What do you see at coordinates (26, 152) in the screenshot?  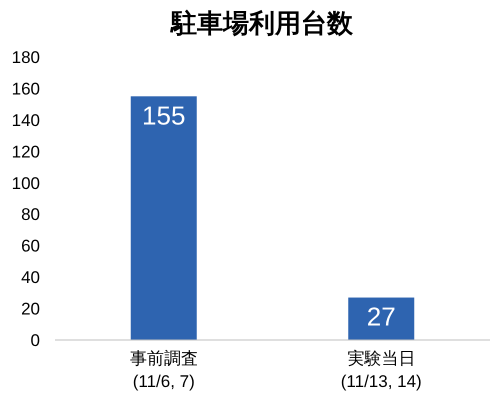 I see `y-tick-label: 120` at bounding box center [26, 152].